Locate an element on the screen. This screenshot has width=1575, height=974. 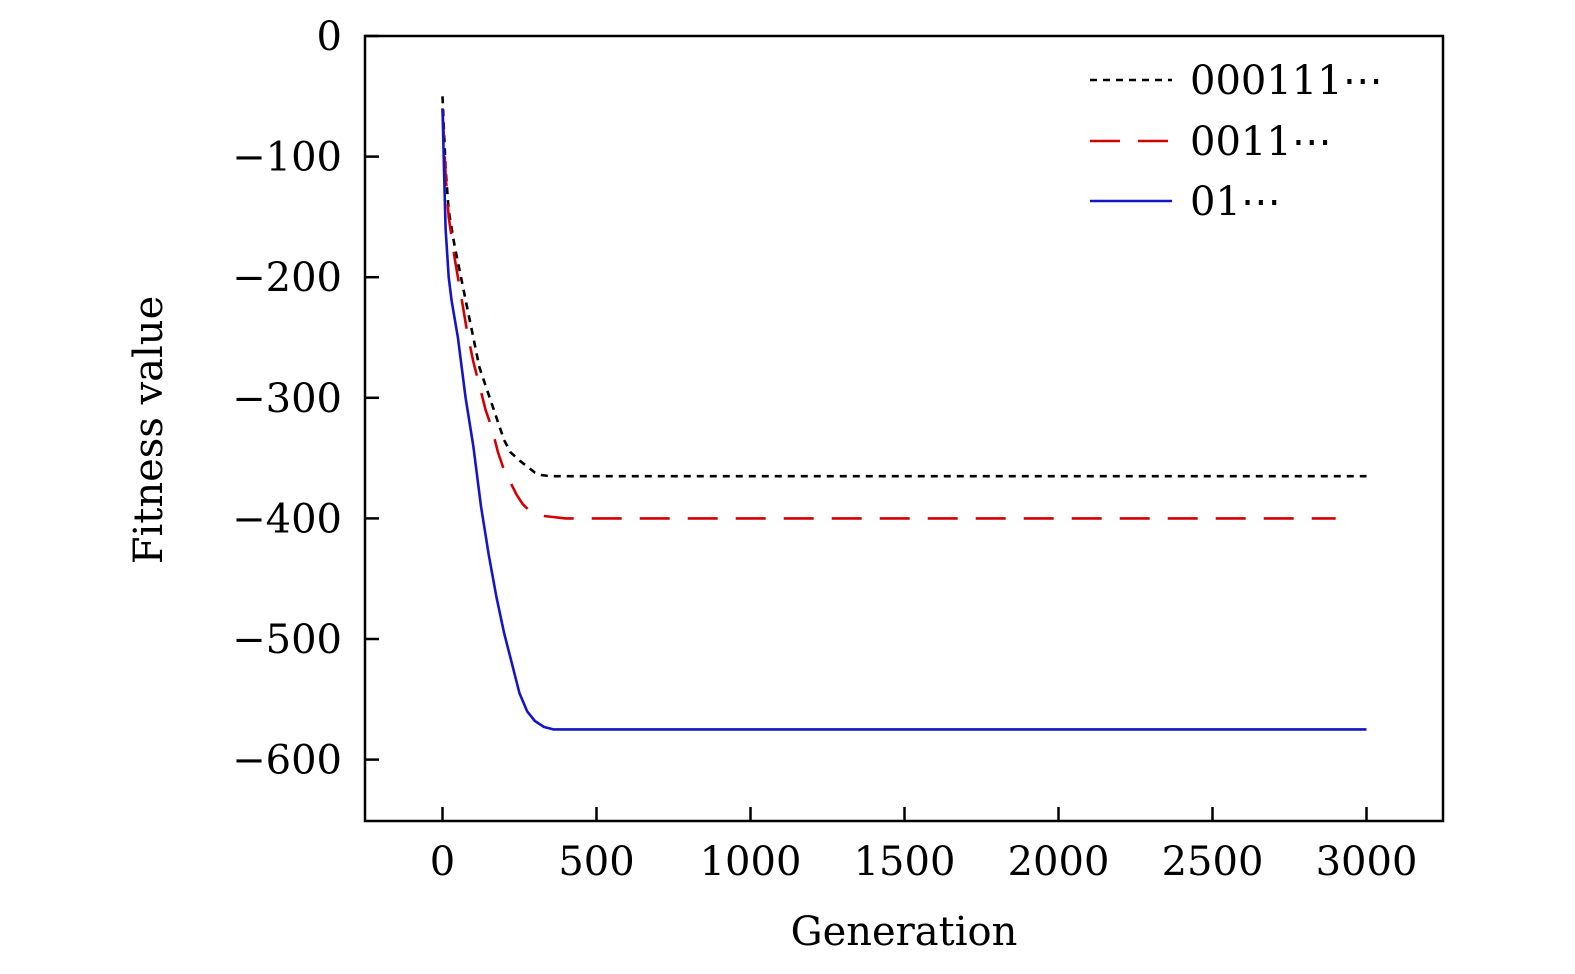
legend-label-2: 0011⋯ is located at coordinates (1261, 142).